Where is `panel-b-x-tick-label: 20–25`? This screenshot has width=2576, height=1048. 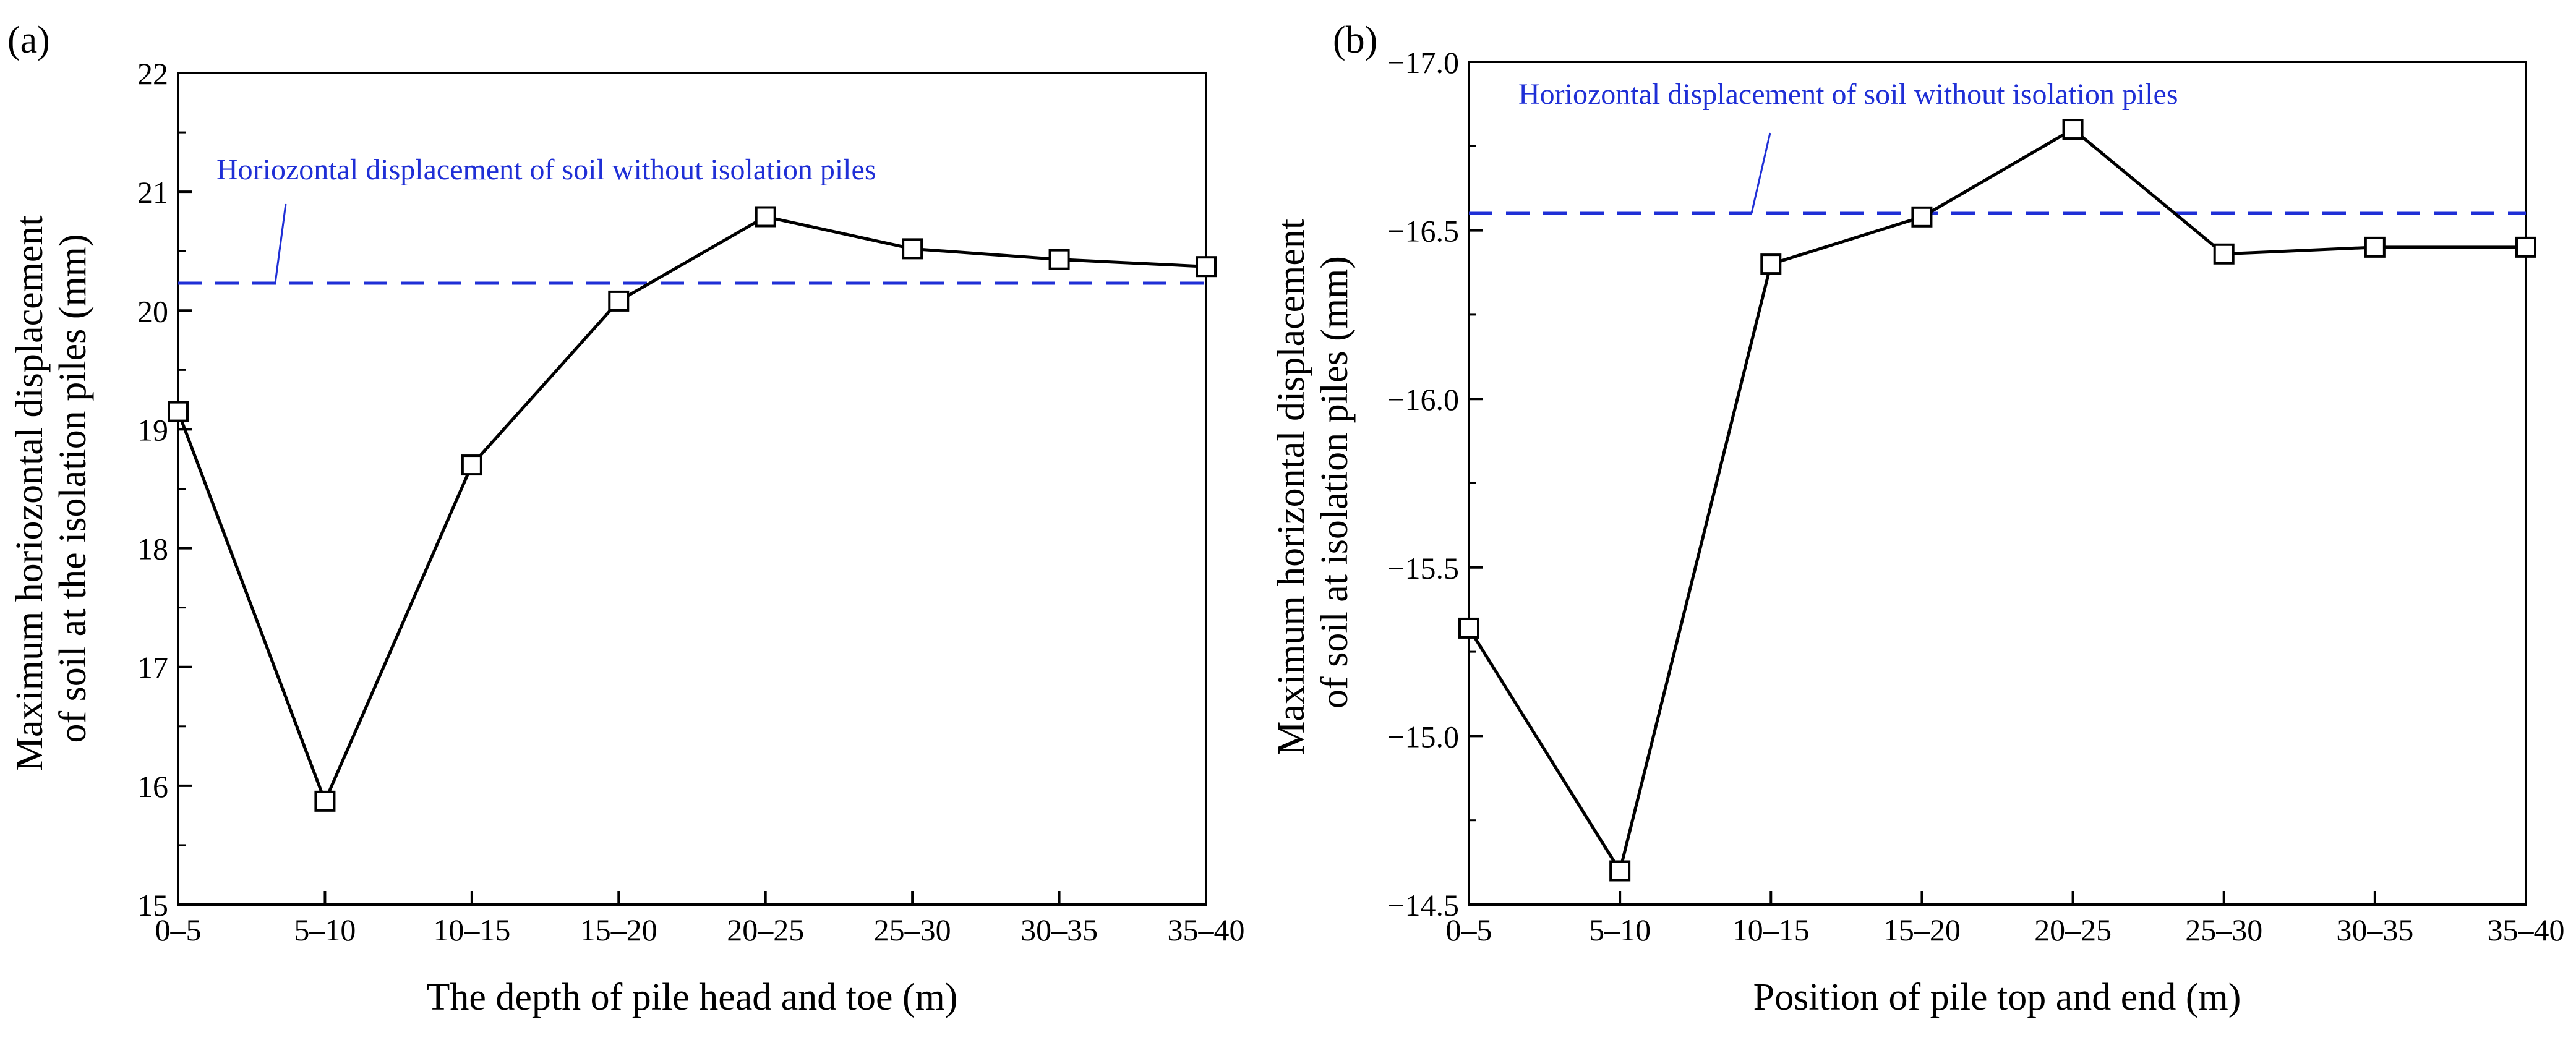 panel-b-x-tick-label: 20–25 is located at coordinates (2073, 930).